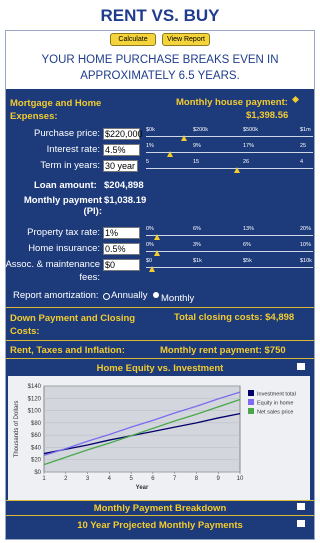 The width and height of the screenshot is (320, 543). What do you see at coordinates (67, 350) in the screenshot?
I see `rent-title: Rent, Taxes and Inflation:` at bounding box center [67, 350].